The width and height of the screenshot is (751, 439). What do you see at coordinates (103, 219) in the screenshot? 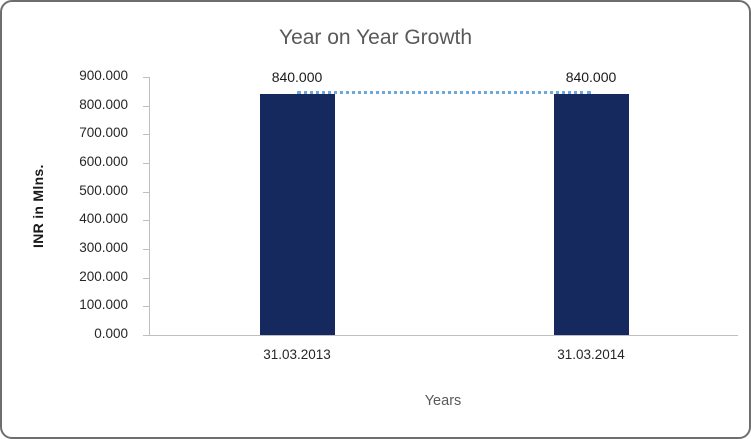
I see `y-tick-label: 400.000` at bounding box center [103, 219].